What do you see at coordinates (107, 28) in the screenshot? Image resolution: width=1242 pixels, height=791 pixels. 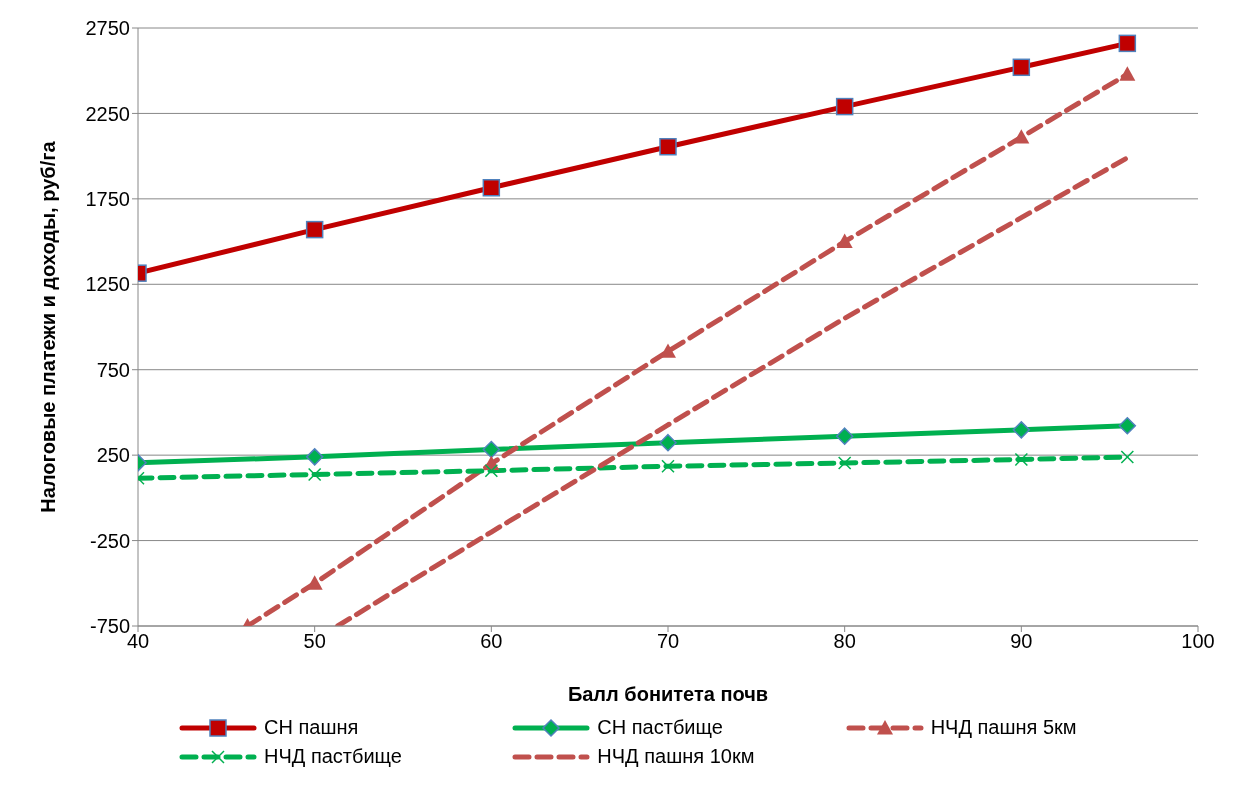 I see `y-tick-label: 2750` at bounding box center [107, 28].